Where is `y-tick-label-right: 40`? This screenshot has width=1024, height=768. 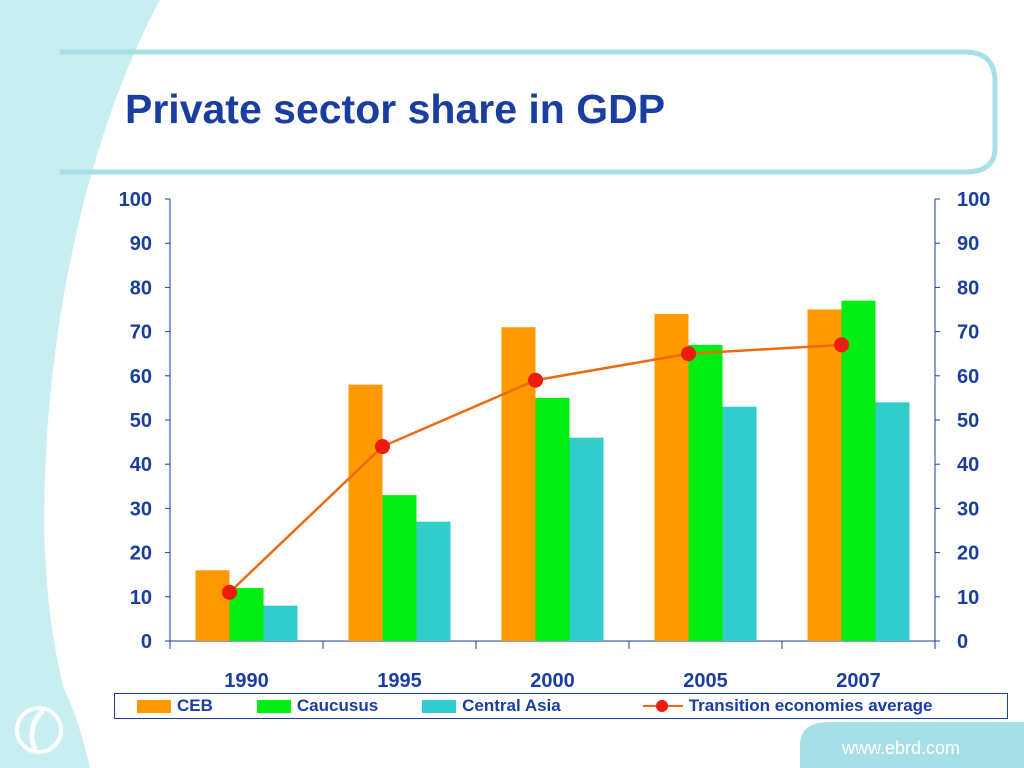
y-tick-label-right: 40 is located at coordinates (968, 465).